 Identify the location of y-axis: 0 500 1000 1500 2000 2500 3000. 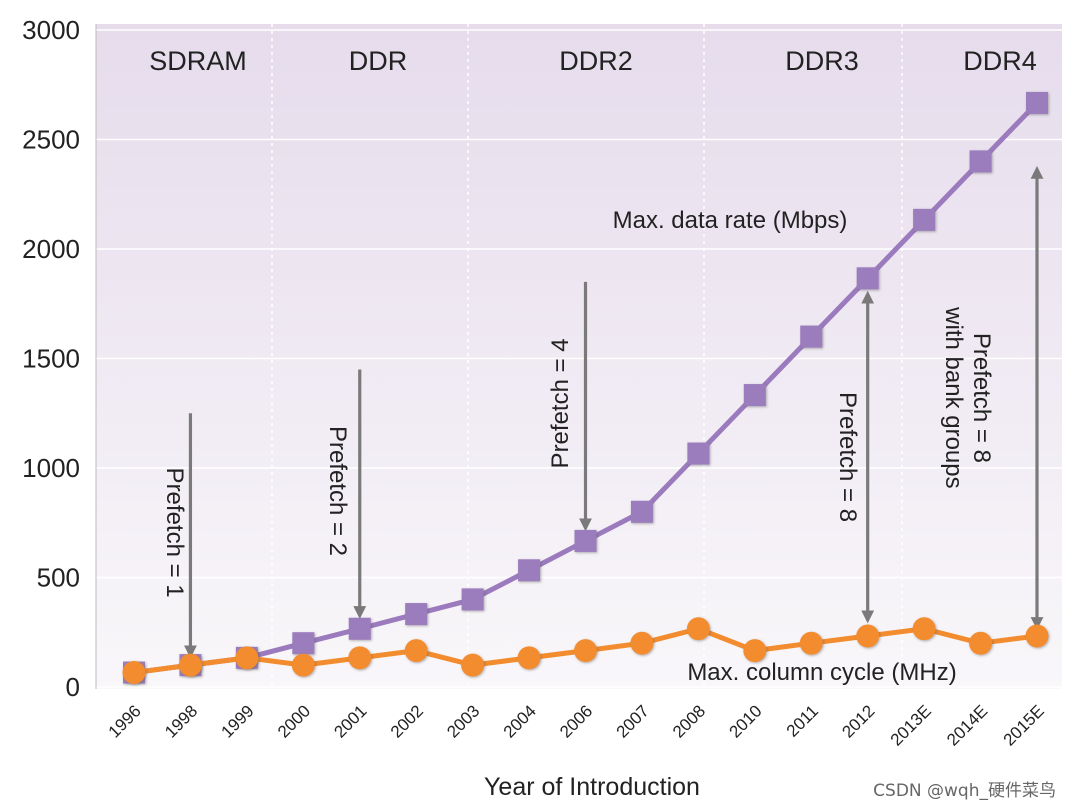
(59, 358).